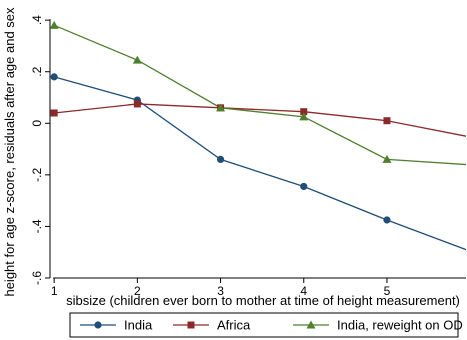  I want to click on y-tick-label: .2, so click(37, 71).